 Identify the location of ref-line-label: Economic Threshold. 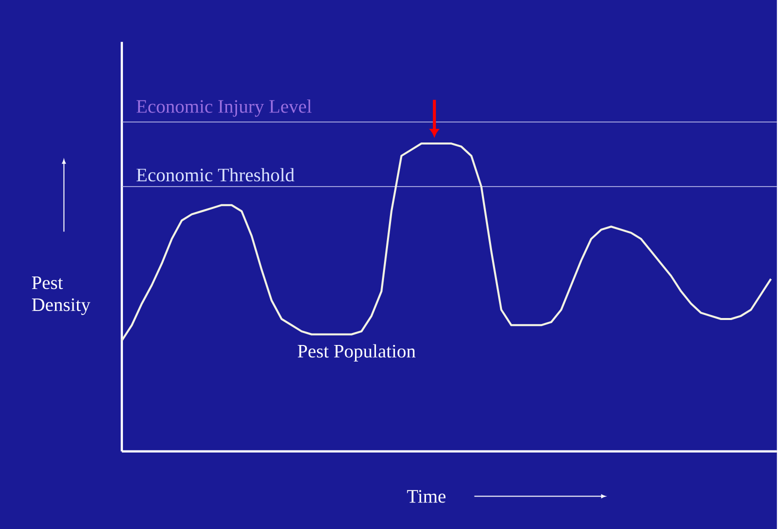
(215, 175).